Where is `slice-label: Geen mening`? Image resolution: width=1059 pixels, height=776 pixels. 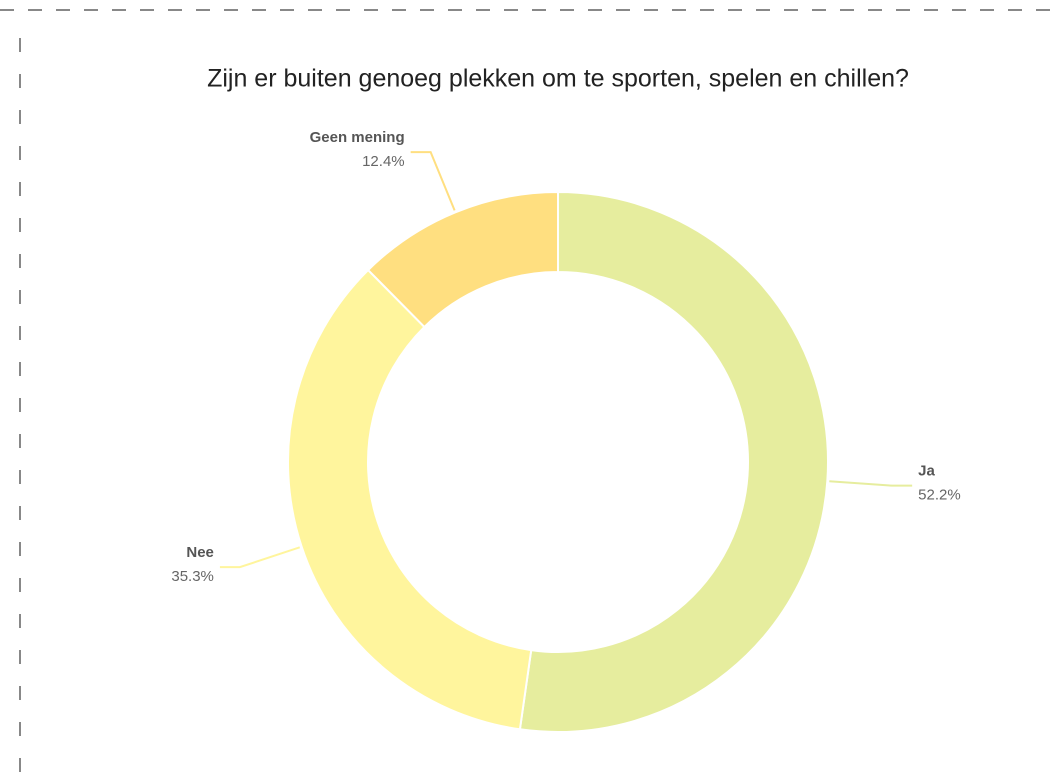
slice-label: Geen mening is located at coordinates (357, 137).